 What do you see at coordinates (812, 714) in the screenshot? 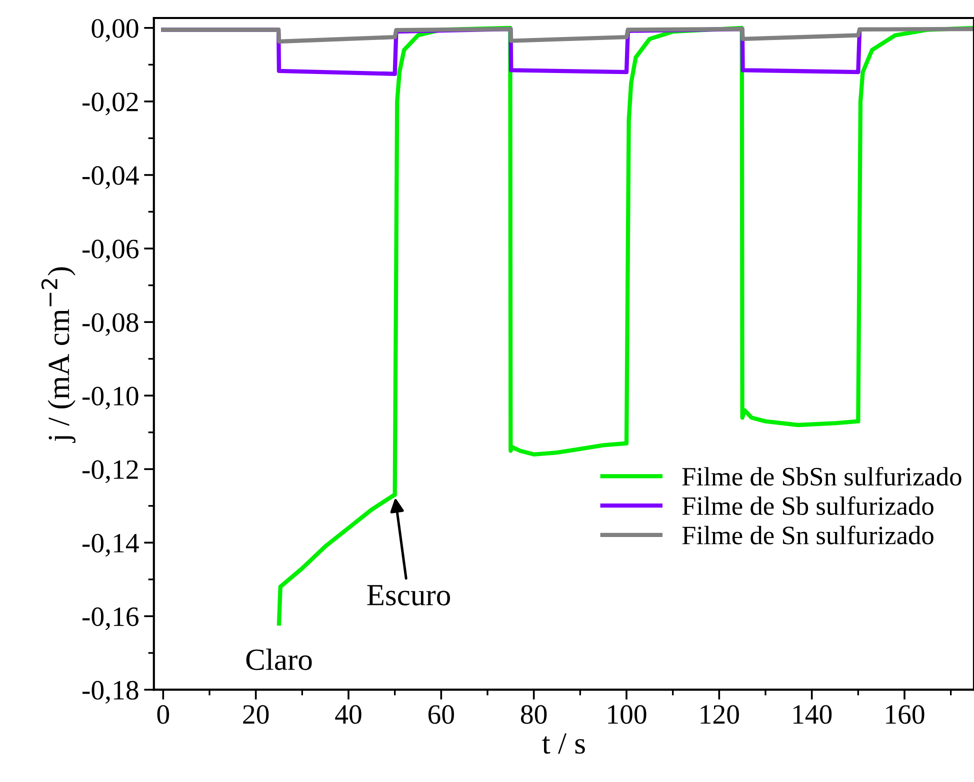
I see `x-tick-label: 140` at bounding box center [812, 714].